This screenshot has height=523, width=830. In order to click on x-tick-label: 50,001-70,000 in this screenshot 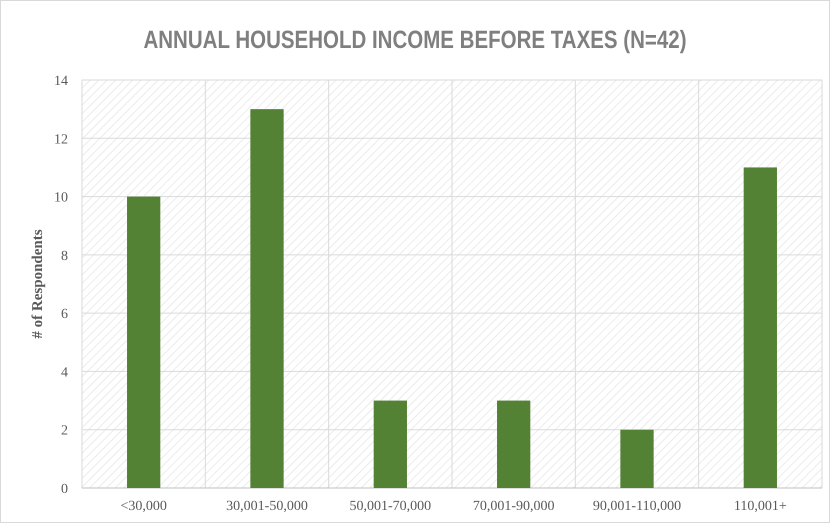, I will do `click(390, 506)`.